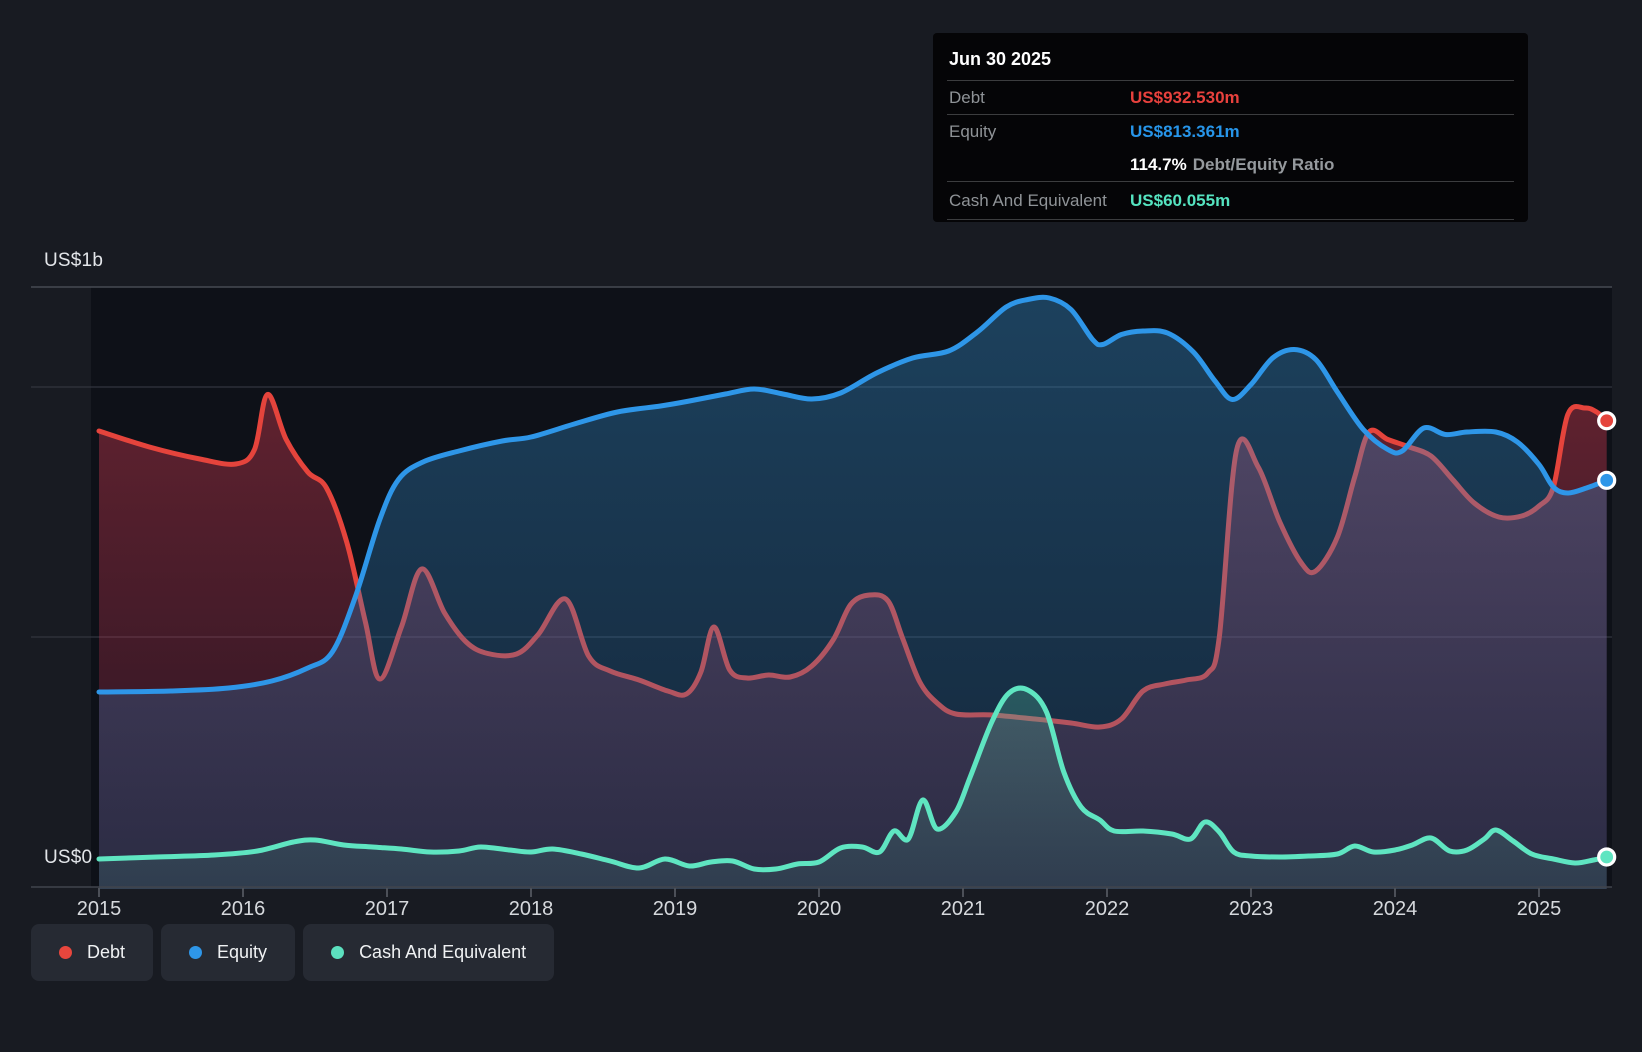  I want to click on legend-item-debt: Debt, so click(92, 952).